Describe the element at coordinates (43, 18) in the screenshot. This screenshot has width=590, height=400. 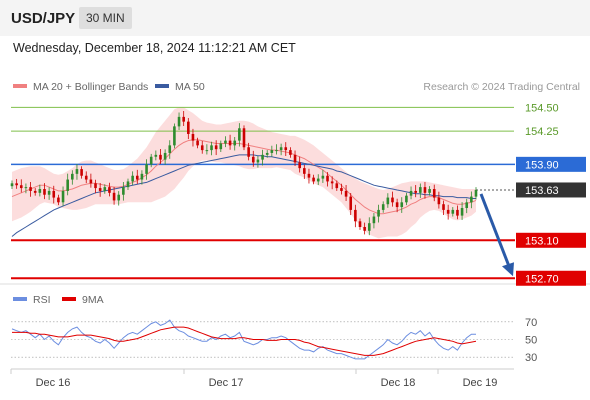
I see `pair-title: USD/JPY` at that location.